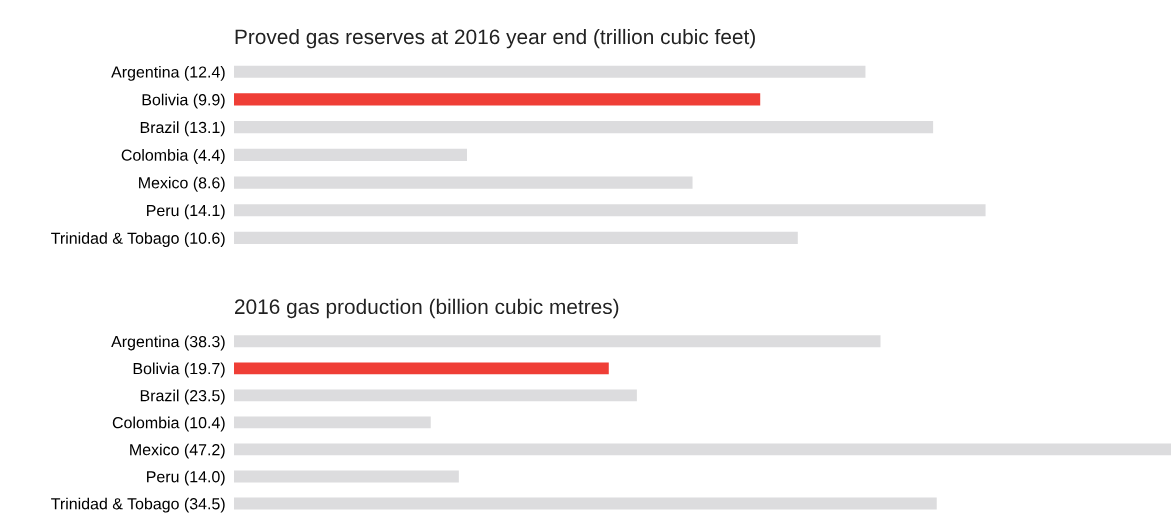 Image resolution: width=1171 pixels, height=517 pixels. Describe the element at coordinates (182, 397) in the screenshot. I see `y-tick-label: Brazil (23.5)` at that location.